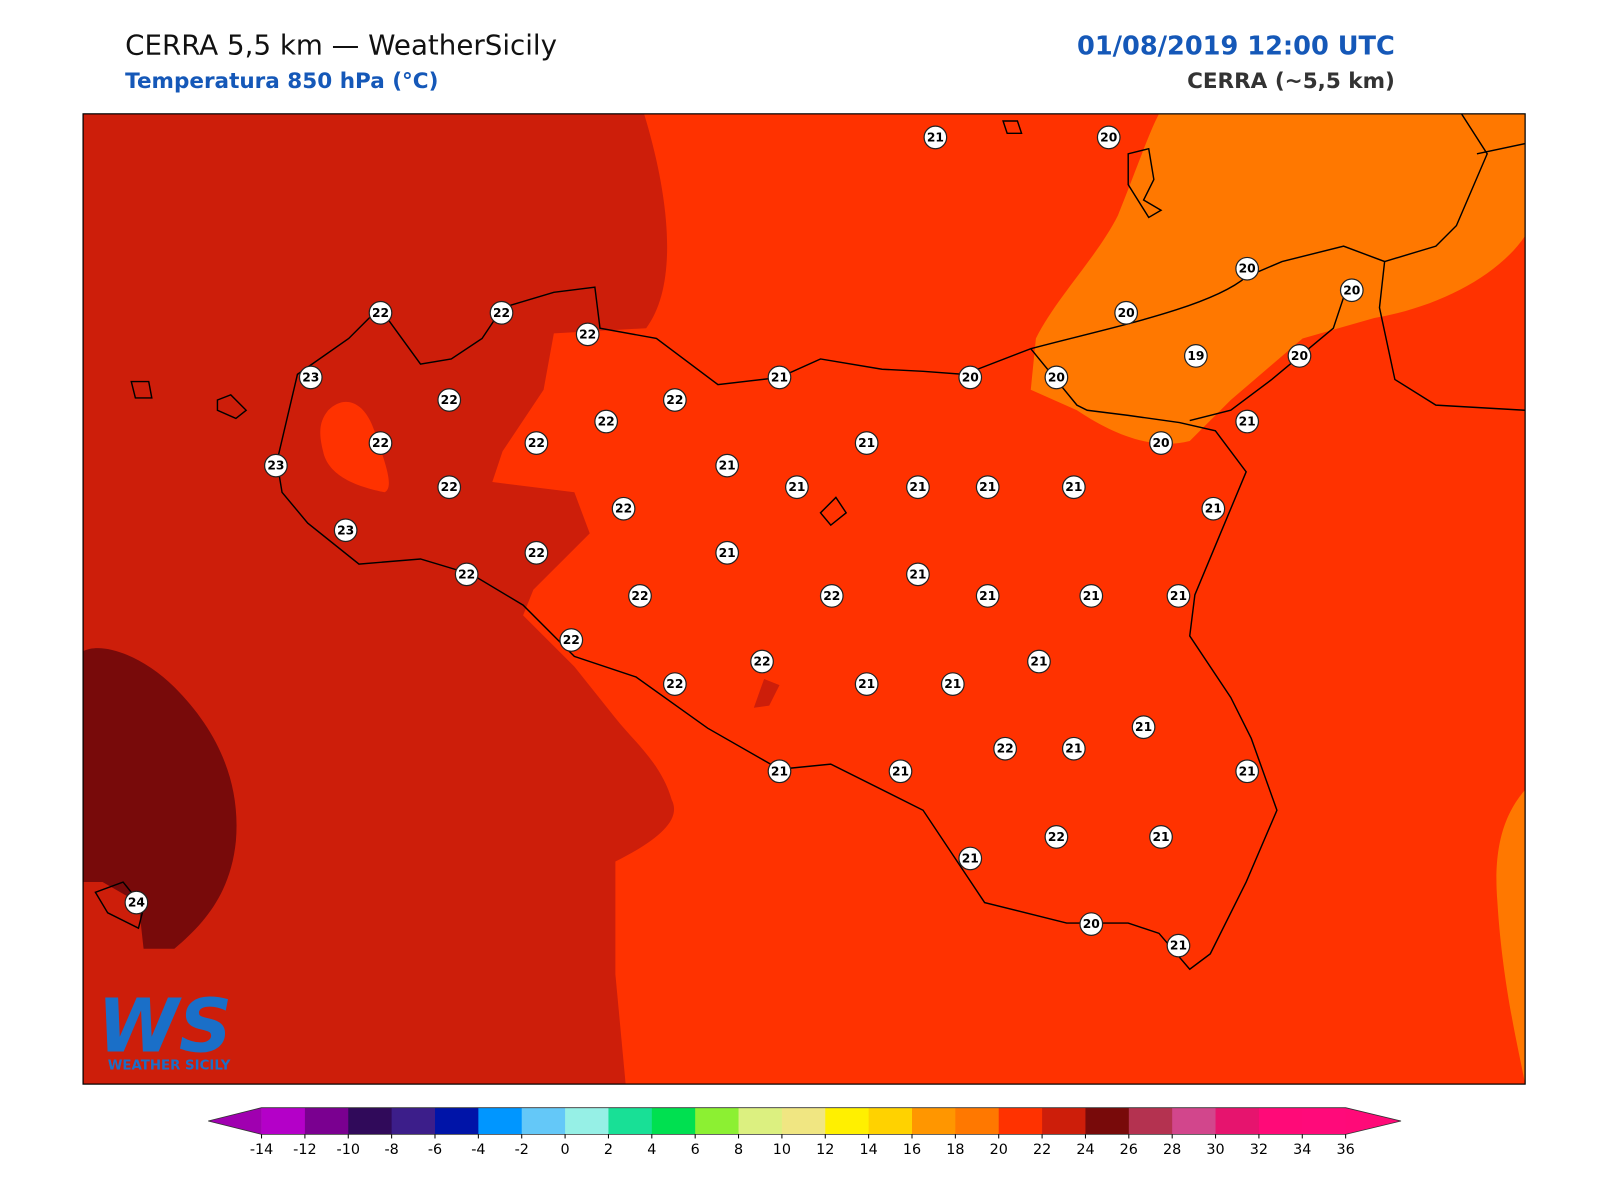 This screenshot has height=1200, width=1600. I want to click on colorbar-tick-label: 26, so click(1129, 1150).